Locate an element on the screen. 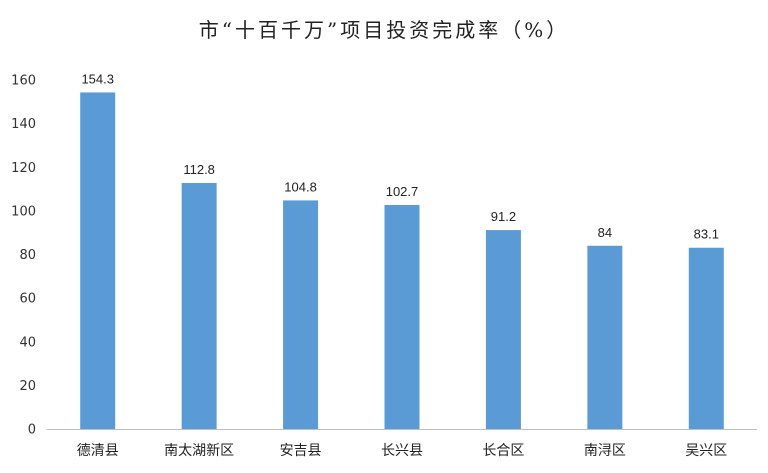 This screenshot has width=768, height=473. x-tick-label: 长兴县 is located at coordinates (402, 451).